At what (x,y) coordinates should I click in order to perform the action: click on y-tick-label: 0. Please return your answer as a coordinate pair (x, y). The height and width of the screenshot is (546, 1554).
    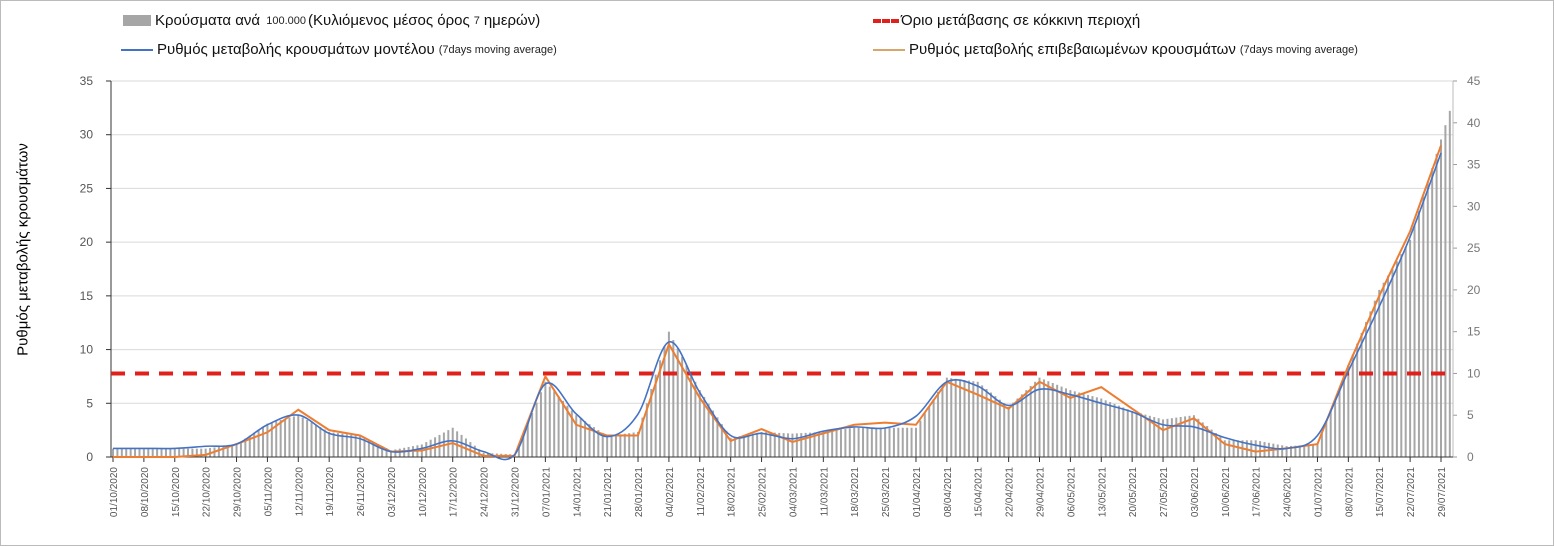
    Looking at the image, I should click on (89, 457).